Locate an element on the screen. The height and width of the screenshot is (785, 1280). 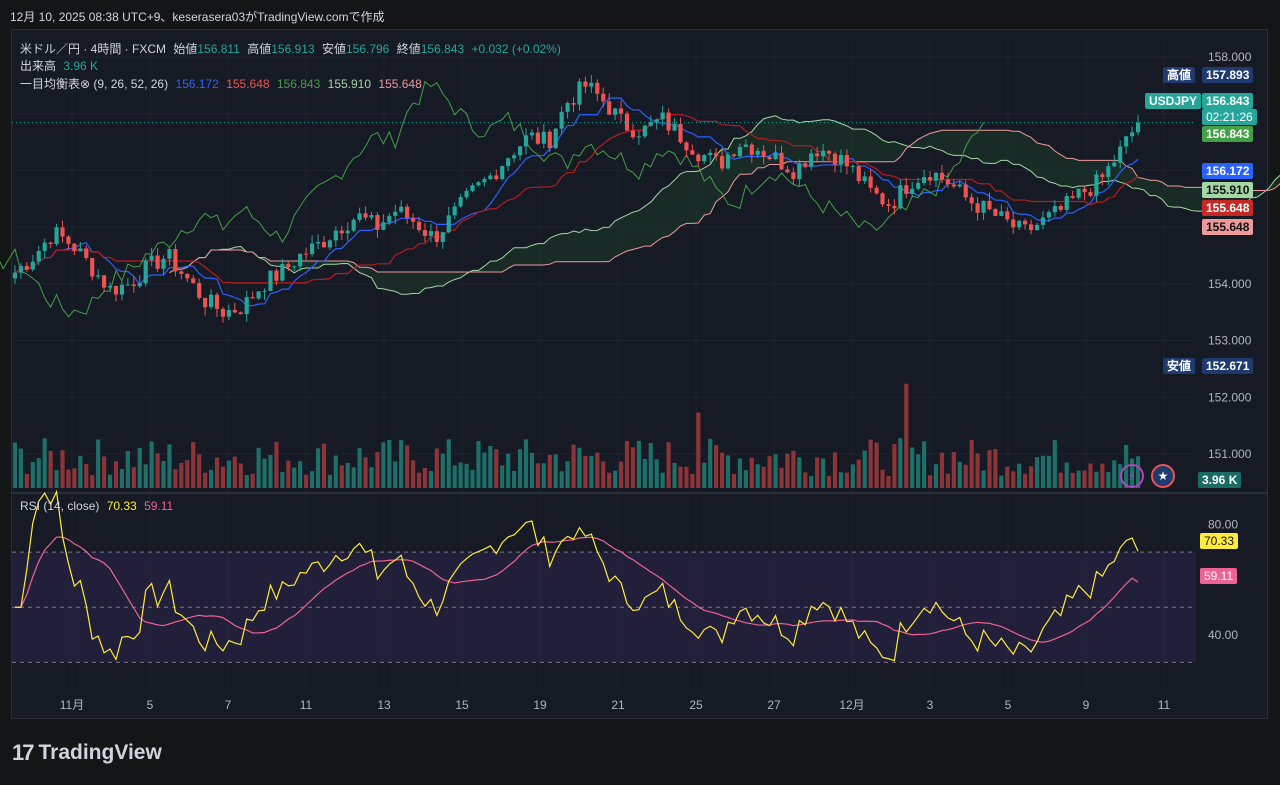
brand-footer: 17 TradingView is located at coordinates (87, 753).